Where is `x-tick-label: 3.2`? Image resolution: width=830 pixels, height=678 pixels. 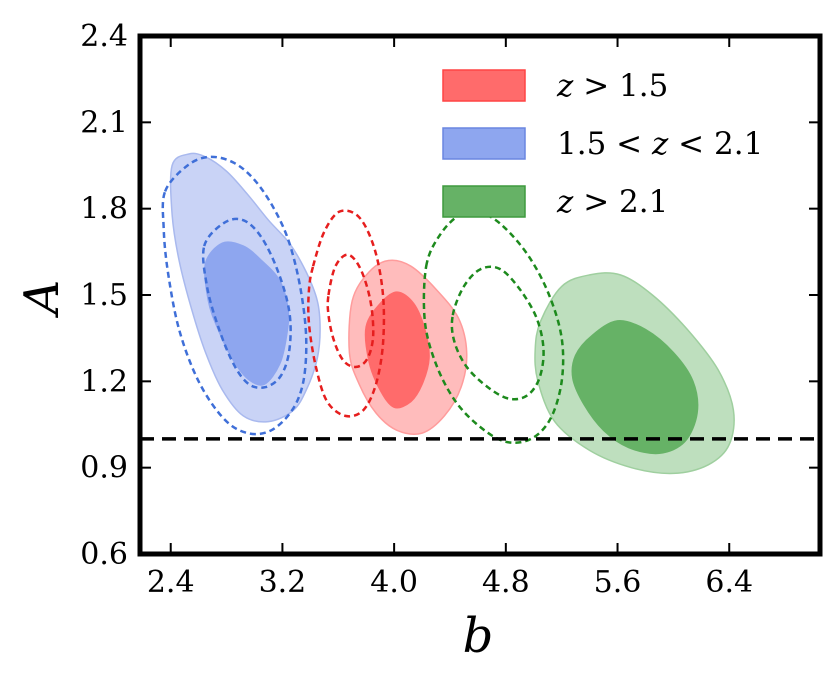 x-tick-label: 3.2 is located at coordinates (283, 582).